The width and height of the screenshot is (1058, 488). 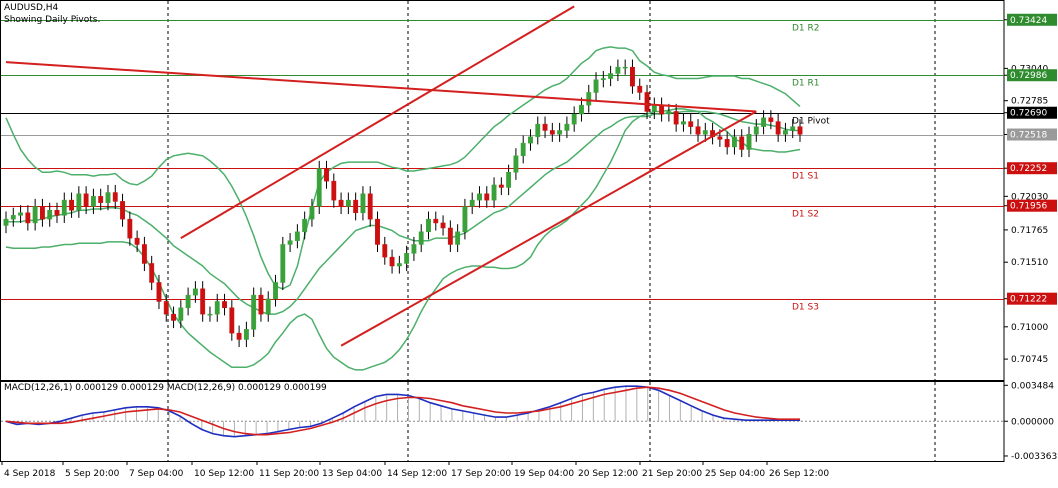 I want to click on pivot-label: D1 S3, so click(x=805, y=308).